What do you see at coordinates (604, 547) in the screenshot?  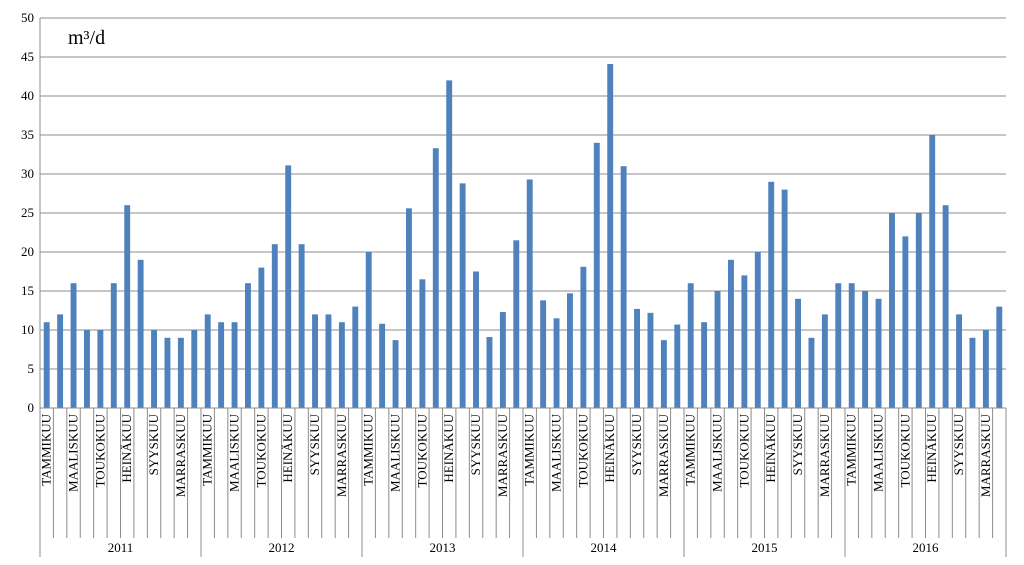 I see `group-label: 2014` at bounding box center [604, 547].